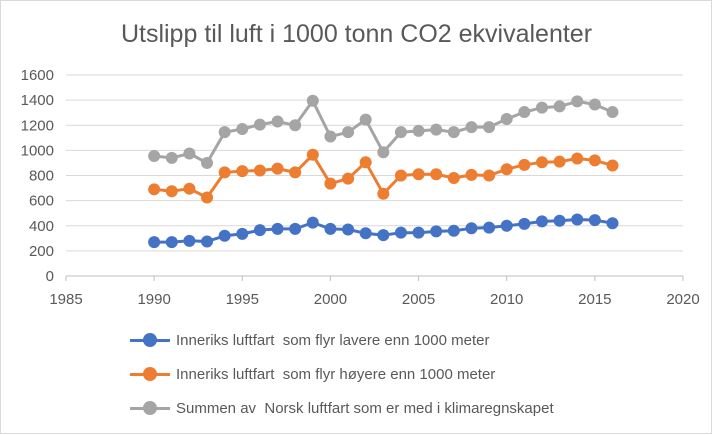 This screenshot has height=435, width=713. What do you see at coordinates (489, 127) in the screenshot?
I see `series-3-point-2009` at bounding box center [489, 127].